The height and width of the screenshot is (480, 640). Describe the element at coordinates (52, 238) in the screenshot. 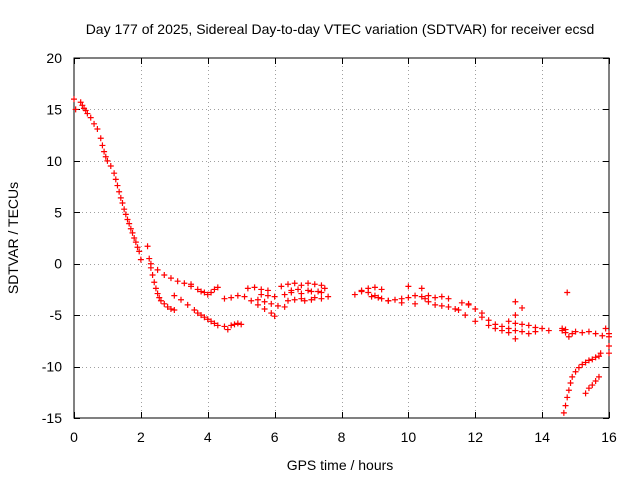

I see `y-tick-labels: -15 -10 -5 0 5 10 15 20` at that location.